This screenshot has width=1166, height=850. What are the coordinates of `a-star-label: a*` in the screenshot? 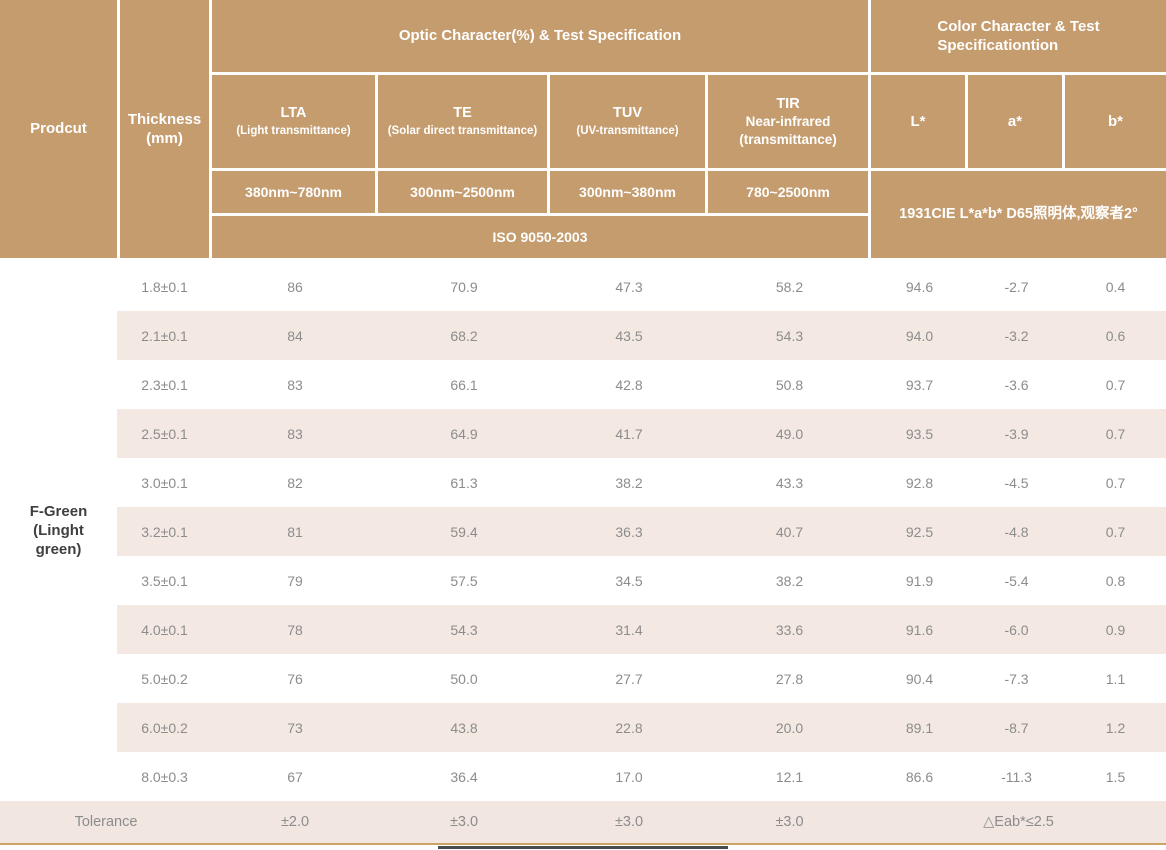 It's located at (1015, 121).